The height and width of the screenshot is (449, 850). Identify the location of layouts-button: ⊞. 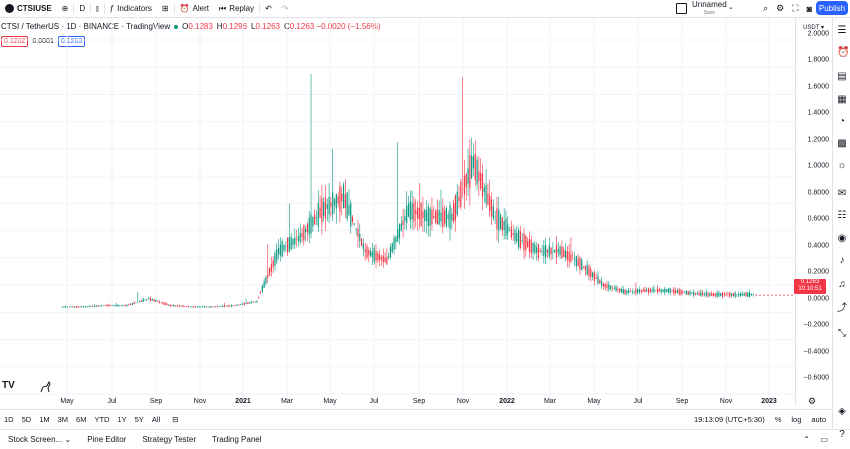
(165, 8).